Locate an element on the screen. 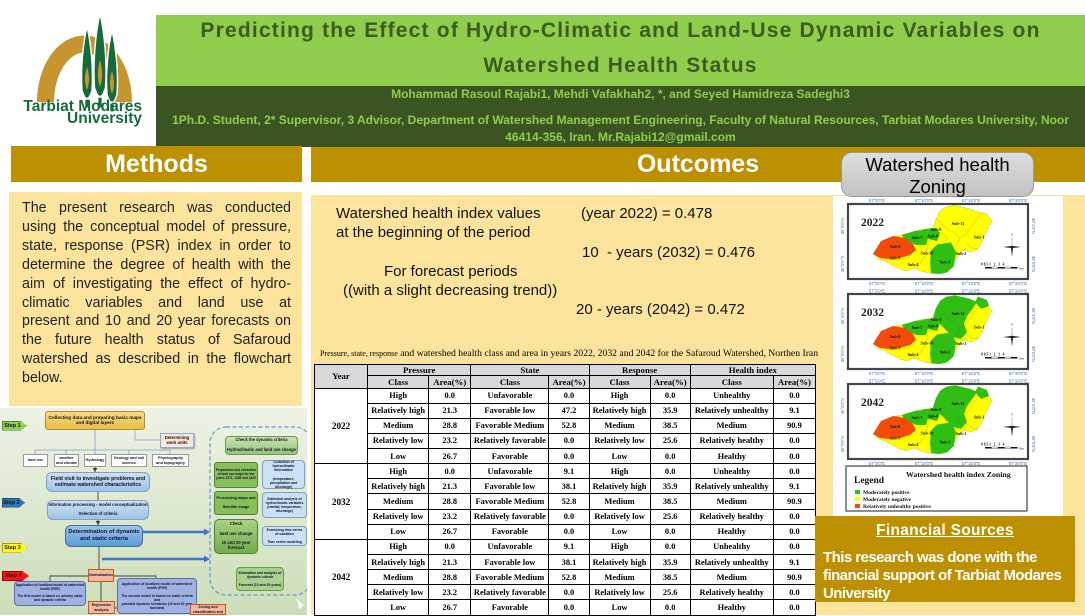 The height and width of the screenshot is (616, 1085). svg-text: Watershed health index Zoning is located at coordinates (958, 474).